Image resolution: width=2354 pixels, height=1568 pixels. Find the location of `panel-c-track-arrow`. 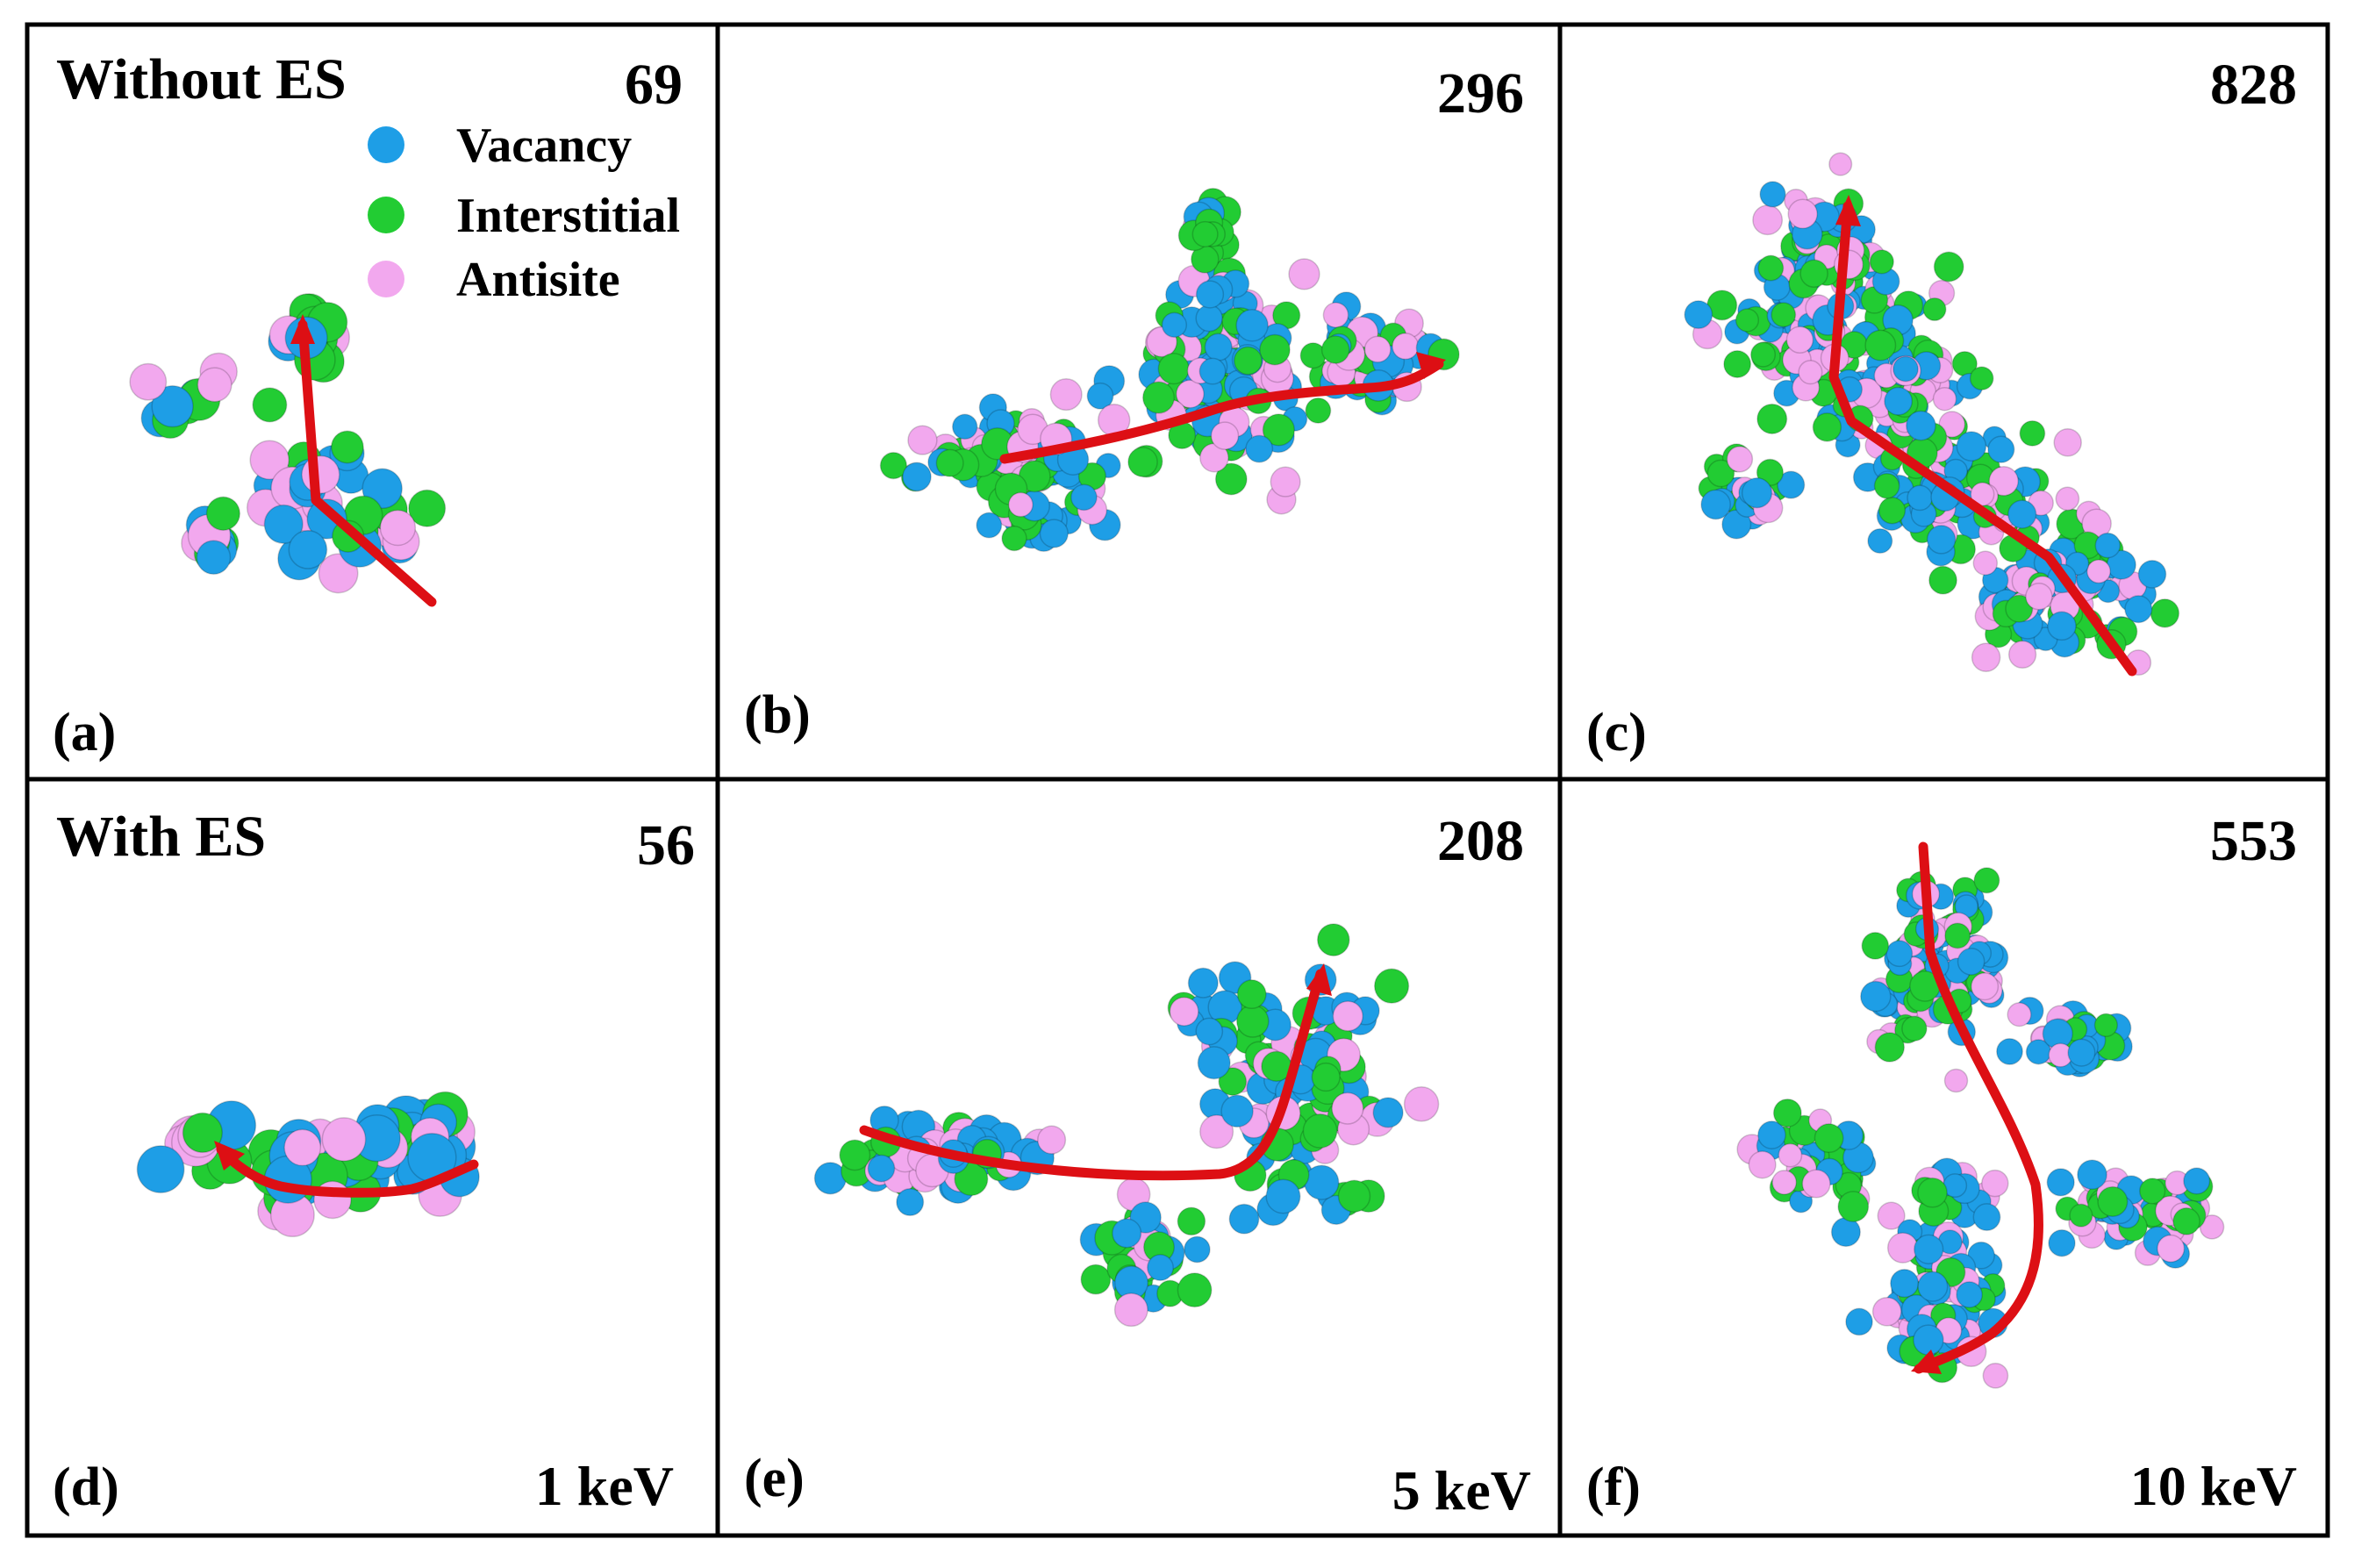

panel-c-track-arrow is located at coordinates (1983, 436).